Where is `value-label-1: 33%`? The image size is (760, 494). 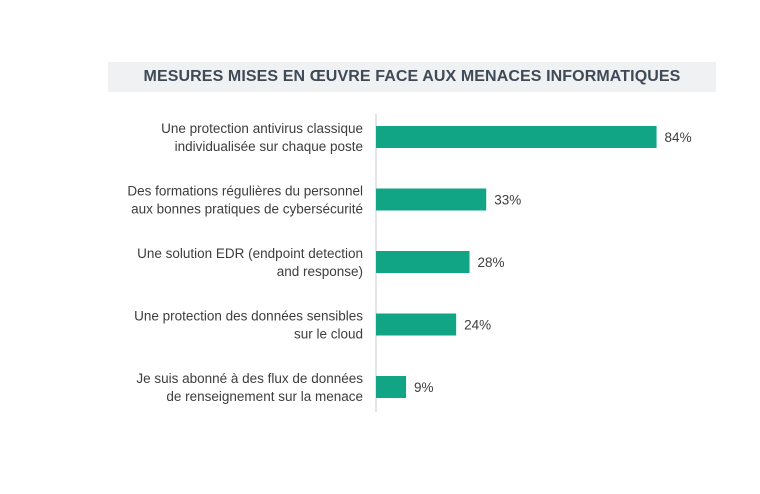
value-label-1: 33% is located at coordinates (507, 200).